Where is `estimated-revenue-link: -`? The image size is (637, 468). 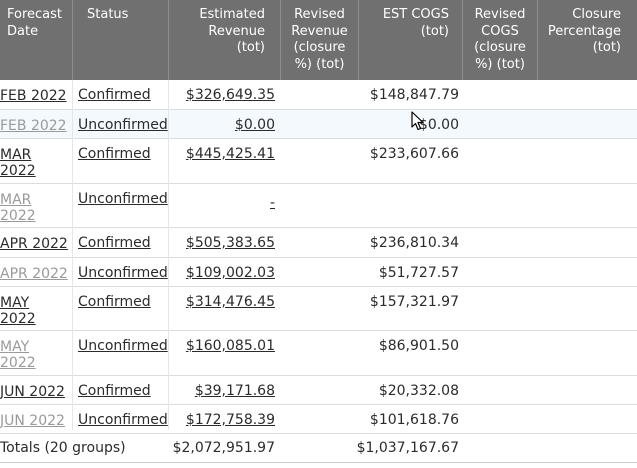 estimated-revenue-link: - is located at coordinates (272, 203).